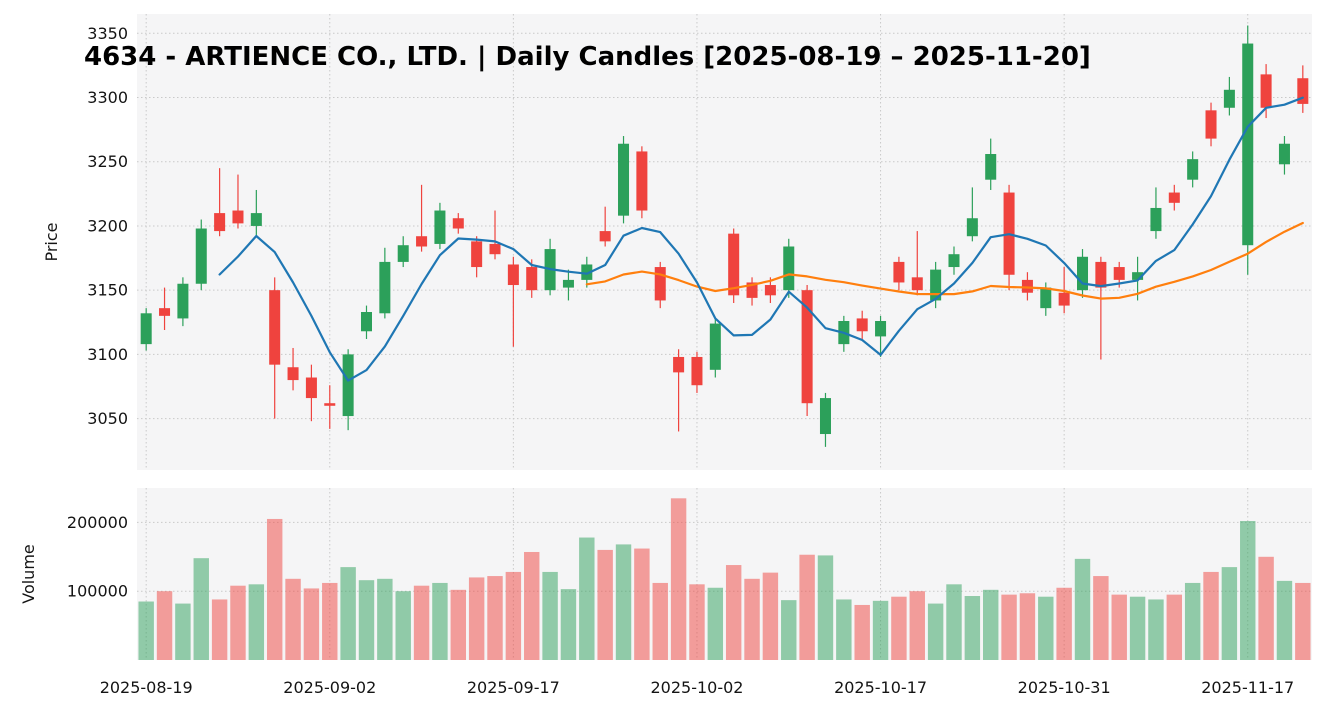  Describe the element at coordinates (107, 161) in the screenshot. I see `price-tick-label: 3250` at that location.